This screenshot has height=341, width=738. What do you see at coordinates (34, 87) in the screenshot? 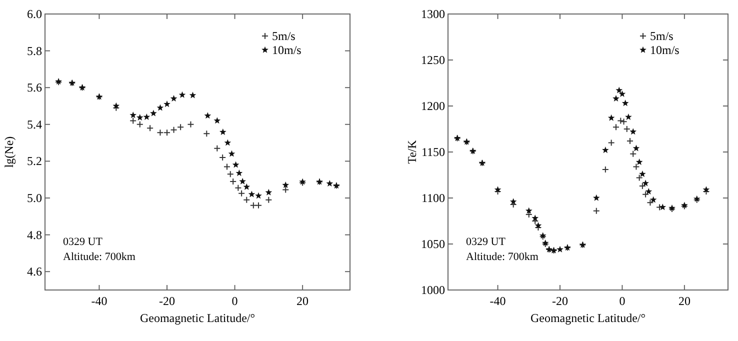
I see `y-tick-label: 5.6` at bounding box center [34, 87].